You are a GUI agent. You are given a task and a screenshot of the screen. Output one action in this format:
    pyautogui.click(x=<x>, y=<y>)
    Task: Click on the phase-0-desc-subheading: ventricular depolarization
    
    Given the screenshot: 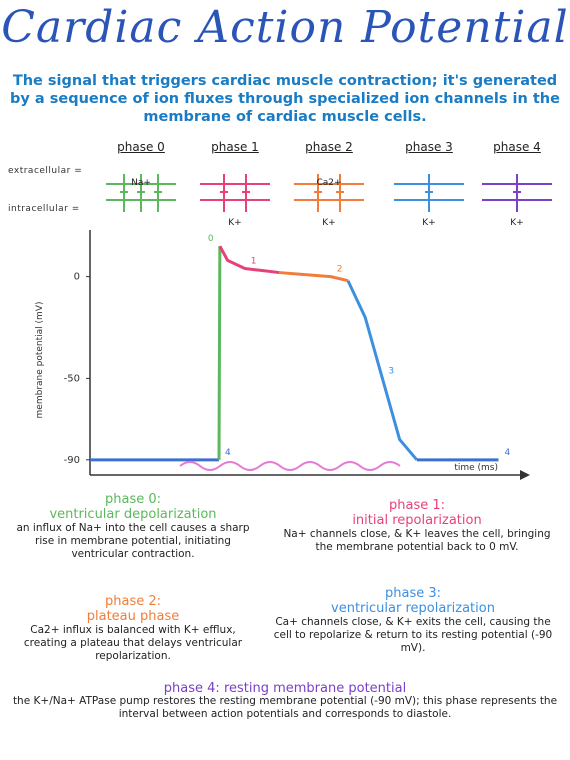 What is the action you would take?
    pyautogui.click(x=133, y=514)
    